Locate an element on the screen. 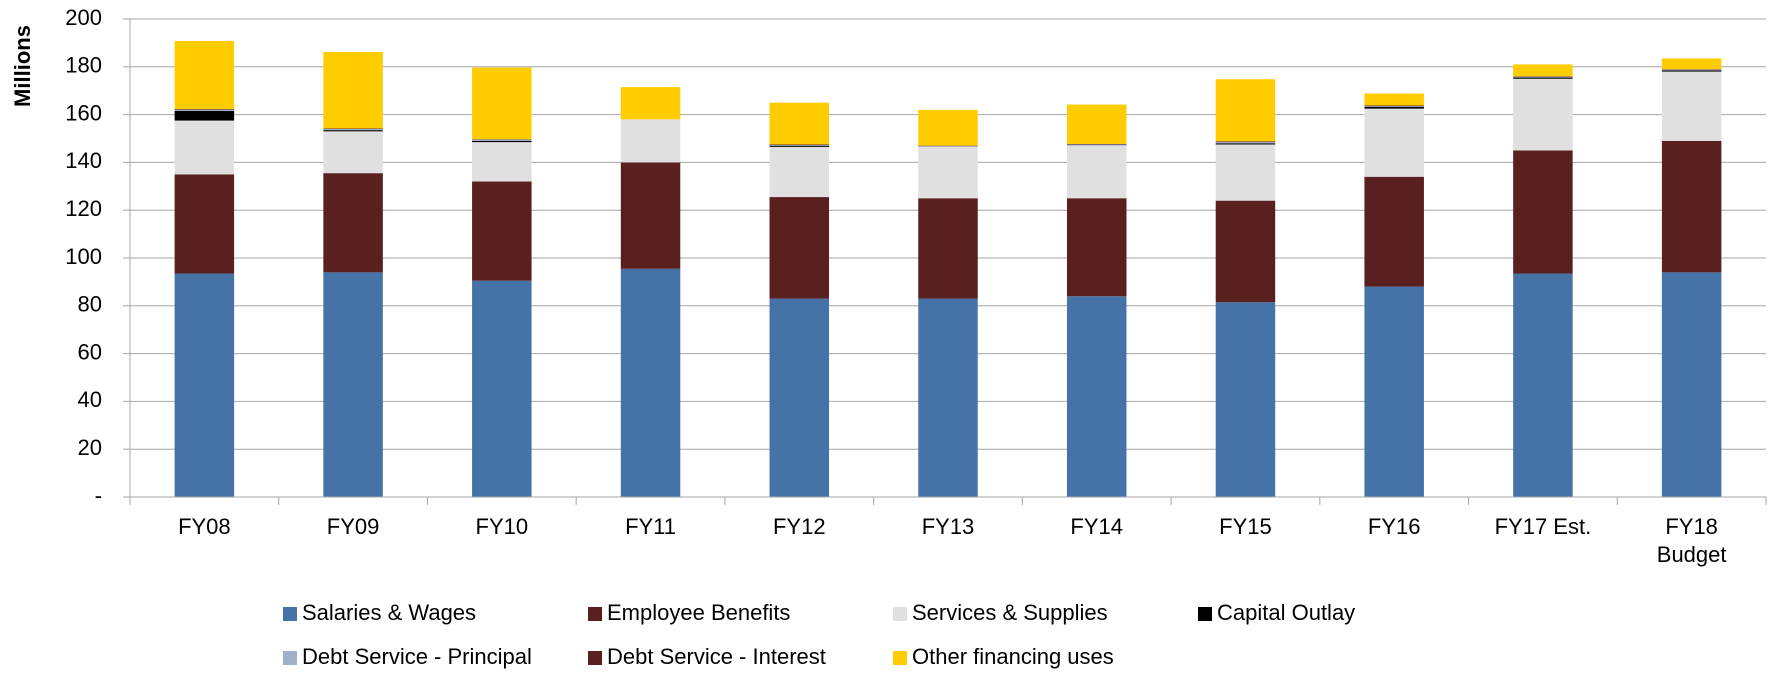  y-tick-label: - is located at coordinates (98, 495).